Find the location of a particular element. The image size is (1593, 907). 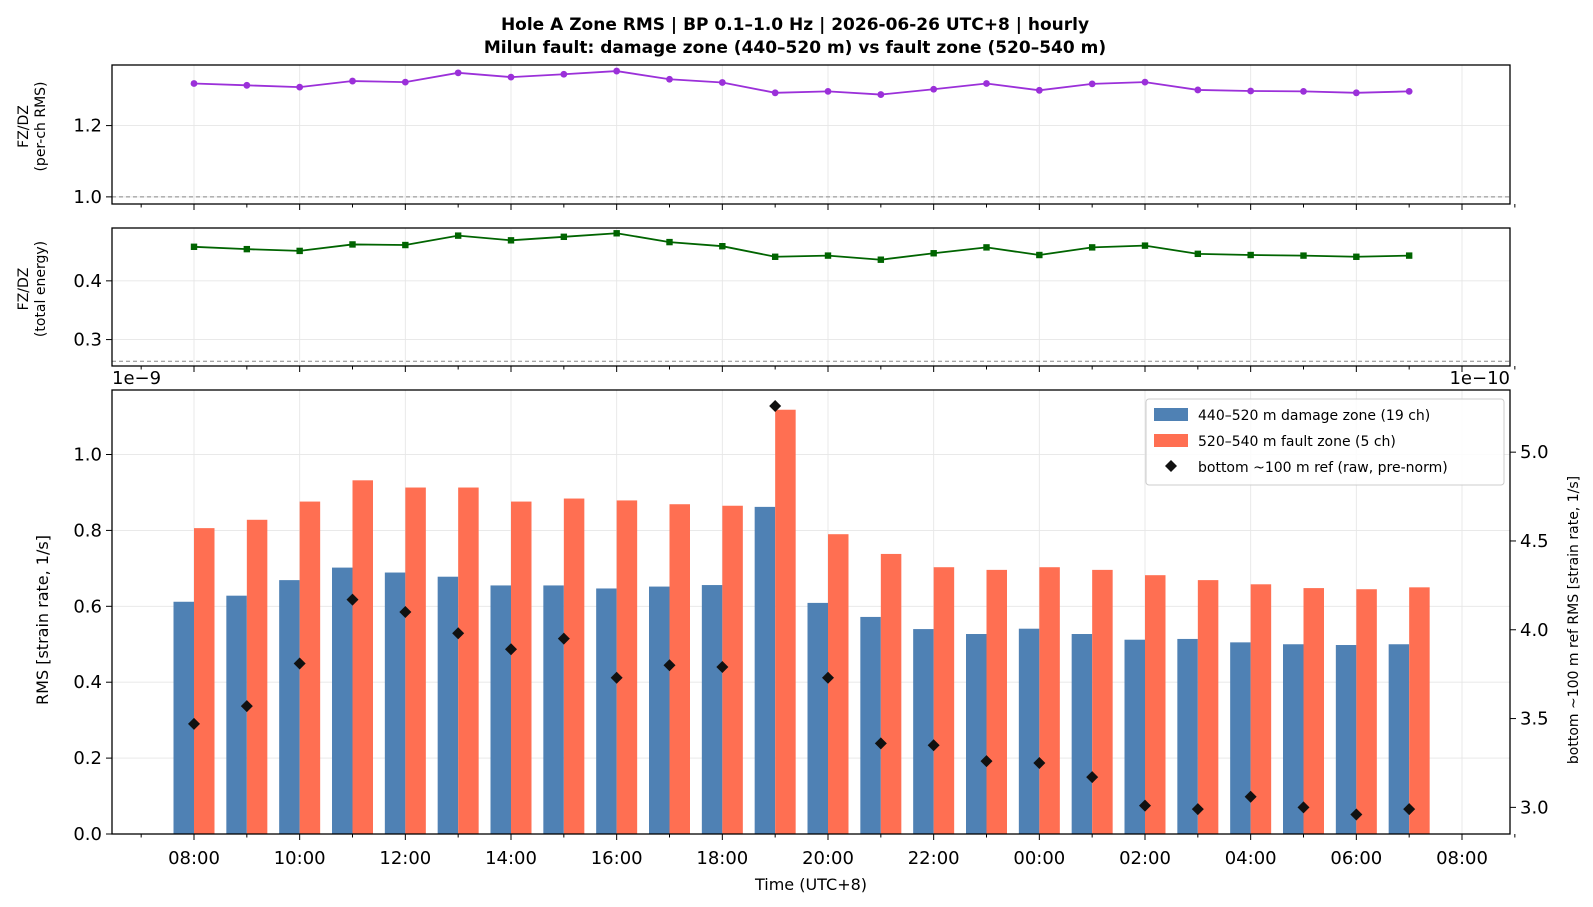

x-axis-label: Time (UTC+8) is located at coordinates (810, 884).